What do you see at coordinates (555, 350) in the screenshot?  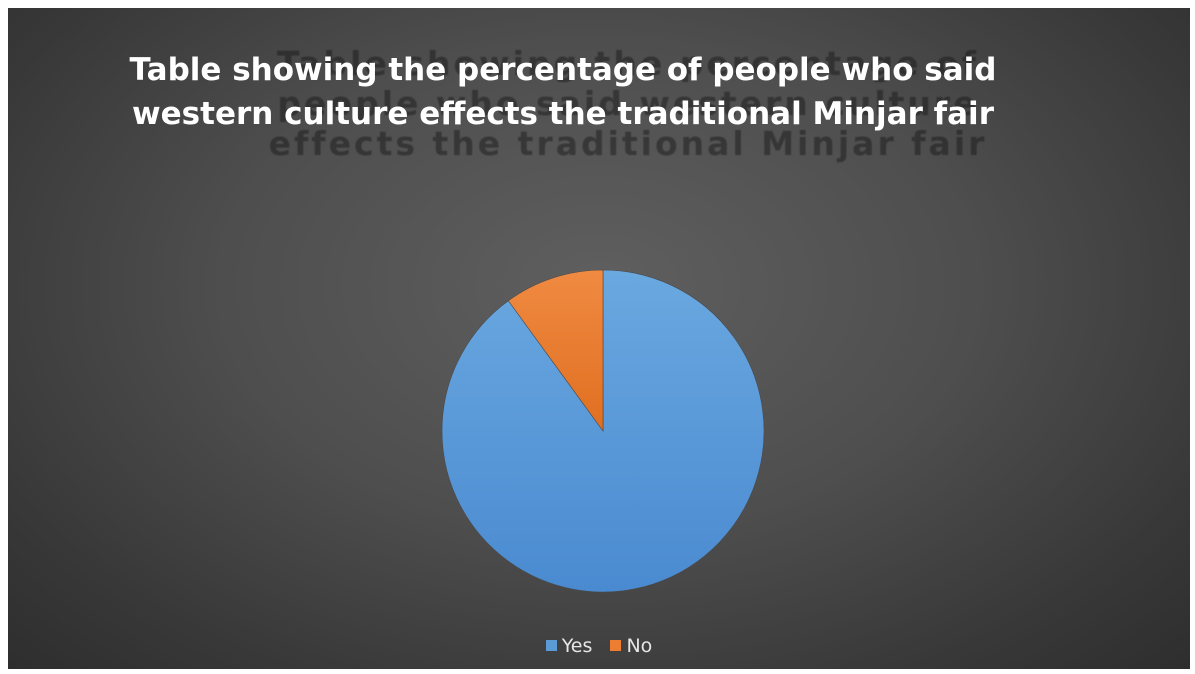 I see `pie-slice-no` at bounding box center [555, 350].